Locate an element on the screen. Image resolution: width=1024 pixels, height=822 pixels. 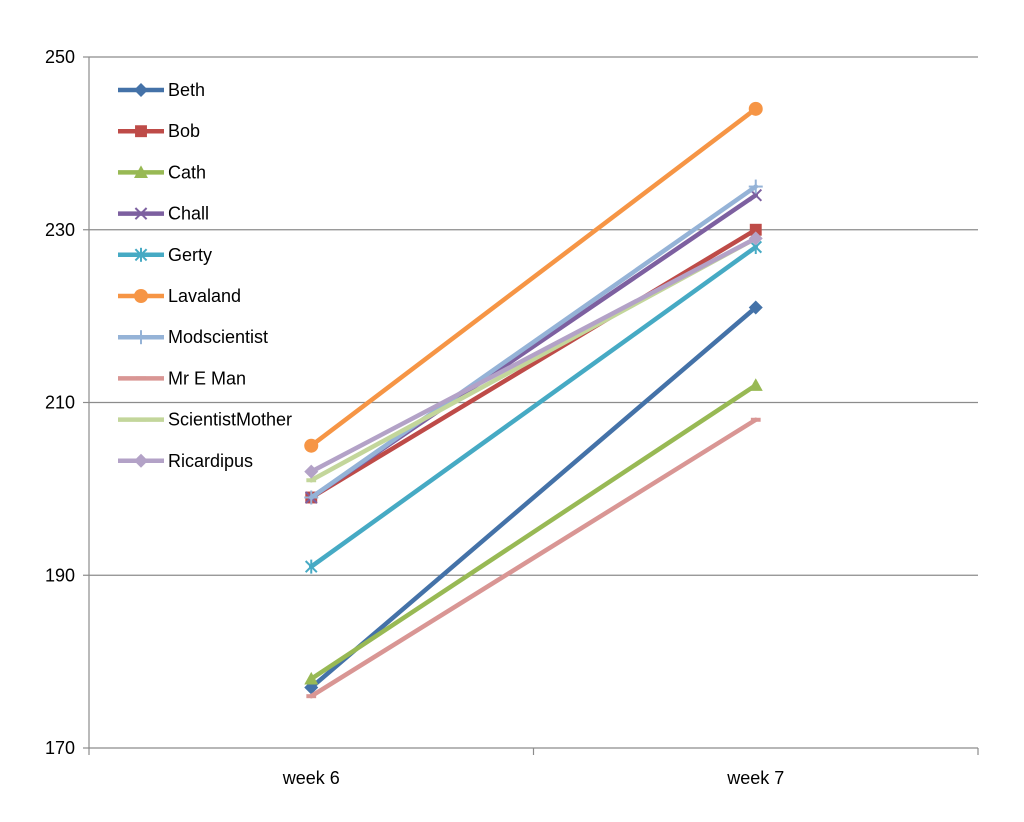
y-tick-label: 250 is located at coordinates (60, 57).